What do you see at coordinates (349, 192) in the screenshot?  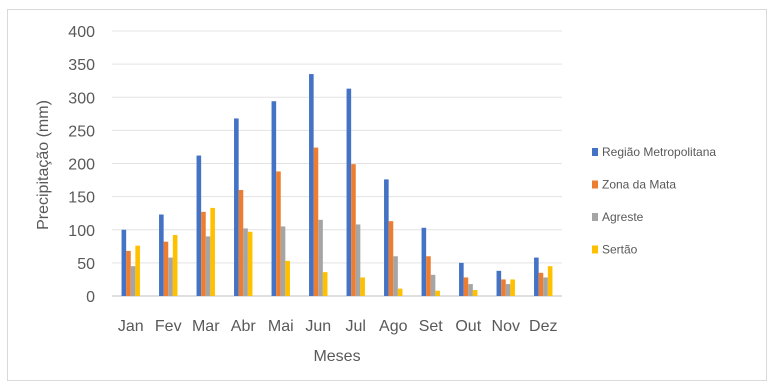 I see `bar-regi-o-metropolitana-jul` at bounding box center [349, 192].